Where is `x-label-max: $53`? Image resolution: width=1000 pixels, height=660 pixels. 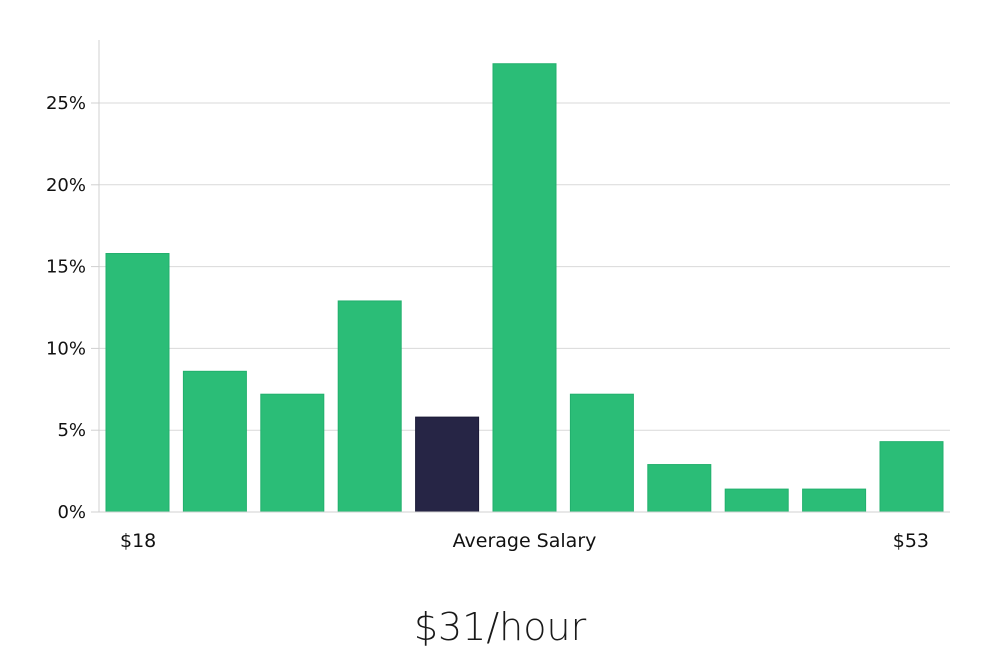
x-label-max: $53 is located at coordinates (911, 541).